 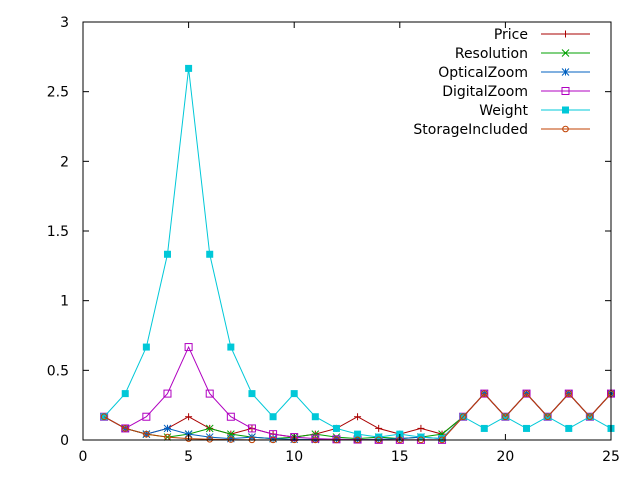 What do you see at coordinates (483, 73) in the screenshot?
I see `legend-label: OpticalZoom` at bounding box center [483, 73].